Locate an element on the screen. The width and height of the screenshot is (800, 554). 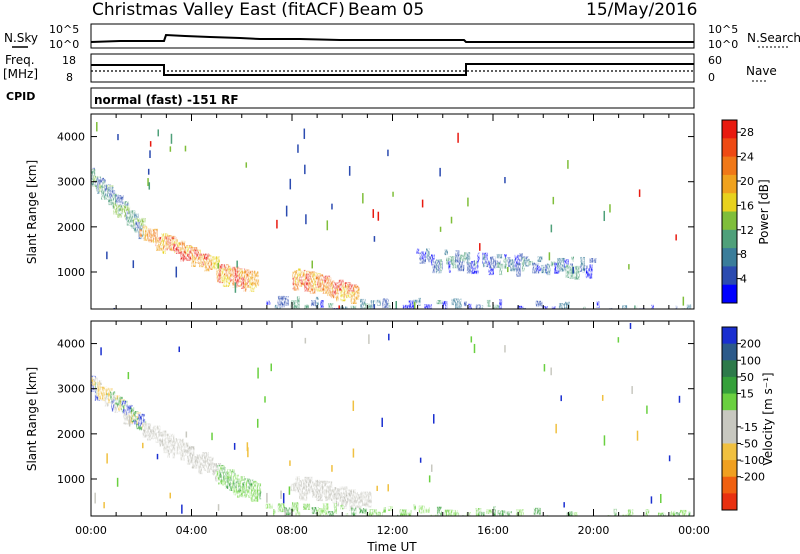
velocity-colorbar-label: Velocity [m s⁻¹] is located at coordinates (768, 418).